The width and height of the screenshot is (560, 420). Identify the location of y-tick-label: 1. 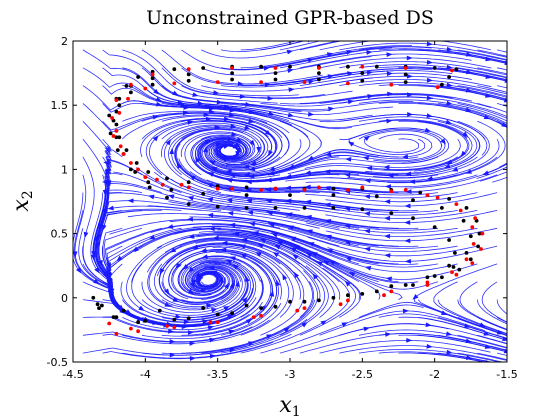
(64, 169).